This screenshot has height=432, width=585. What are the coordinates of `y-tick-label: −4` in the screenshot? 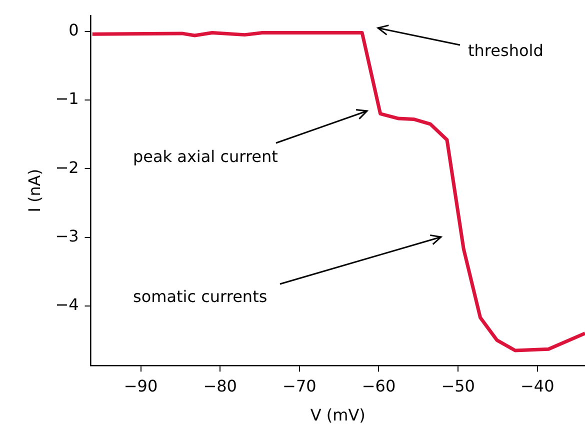 It's located at (67, 304).